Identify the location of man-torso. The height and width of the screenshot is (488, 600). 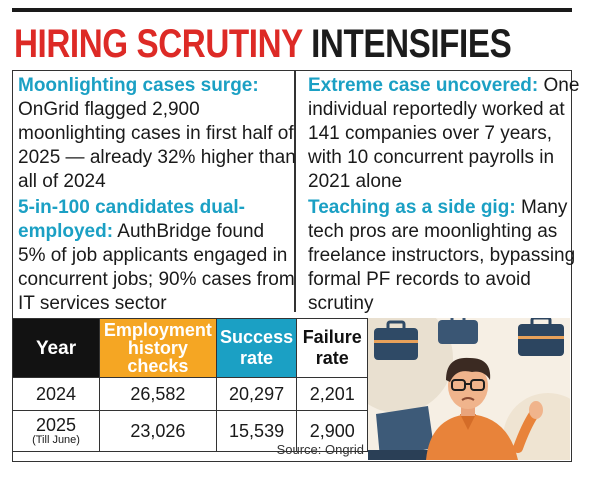
(472, 437).